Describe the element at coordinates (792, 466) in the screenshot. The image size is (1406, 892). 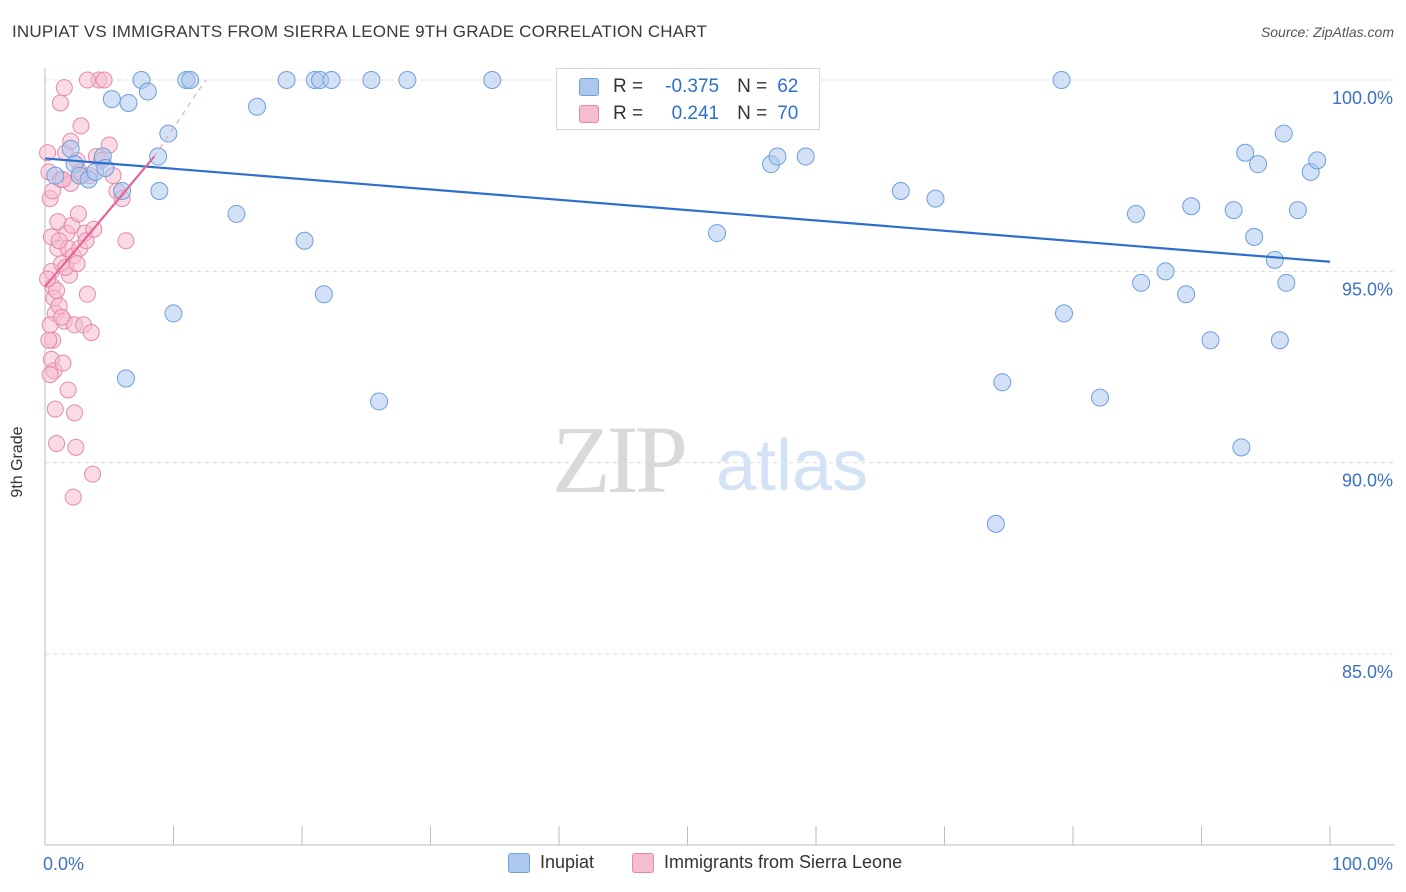
I see `watermark-atlas: atlas` at that location.